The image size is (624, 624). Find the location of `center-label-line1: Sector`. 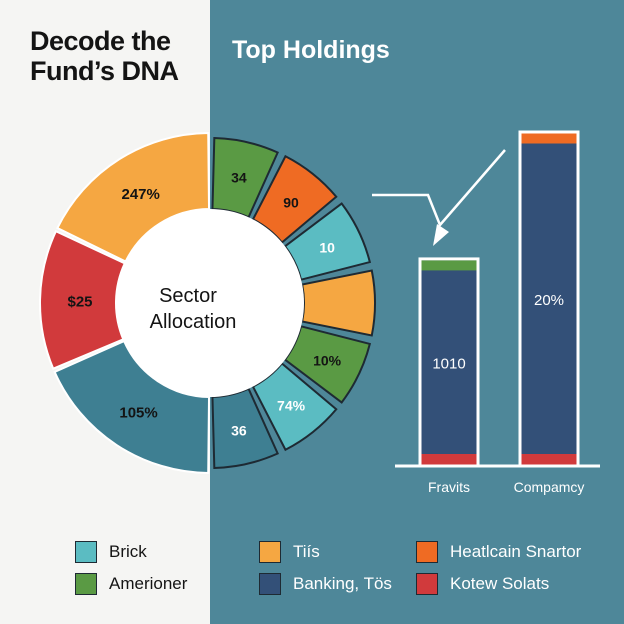

center-label-line1: Sector is located at coordinates (188, 296).